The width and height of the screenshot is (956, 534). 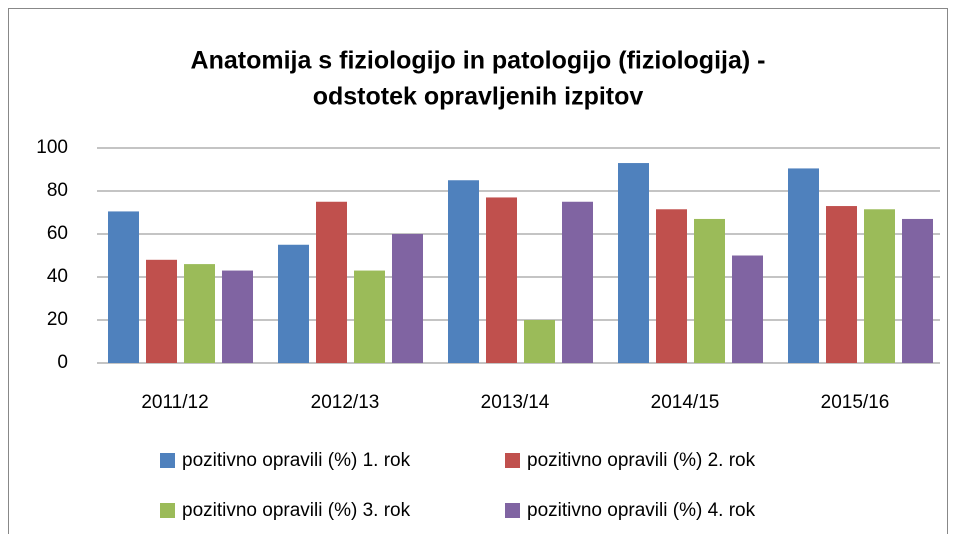 I want to click on y-tick-label: 100, so click(x=52, y=147).